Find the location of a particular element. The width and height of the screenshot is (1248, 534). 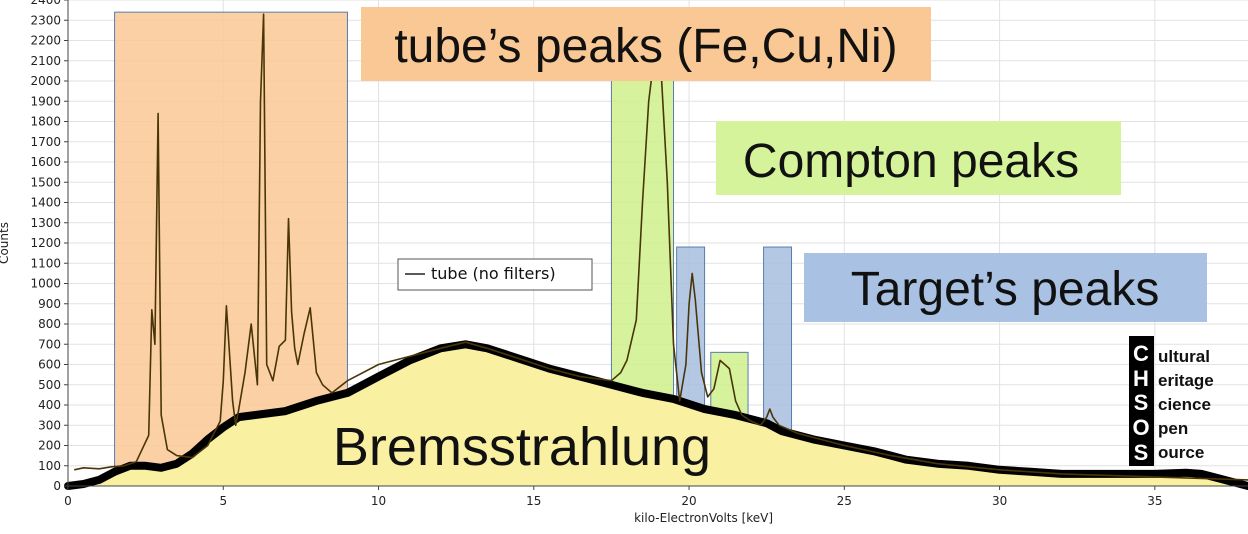

legend-box is located at coordinates (495, 274).